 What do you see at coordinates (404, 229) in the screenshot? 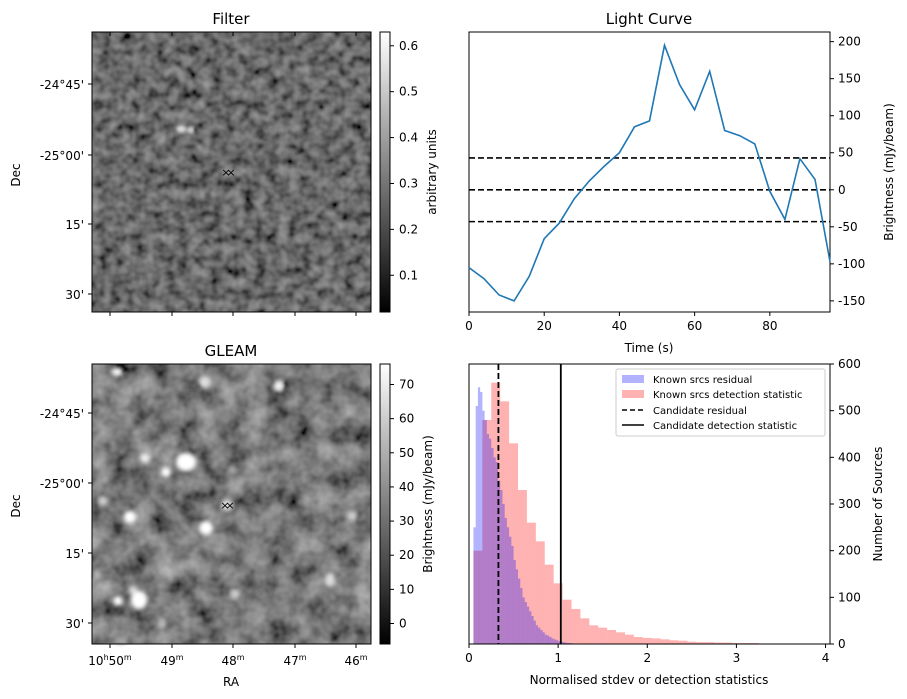
I see `colorbar-tick: 0.2` at bounding box center [404, 229].